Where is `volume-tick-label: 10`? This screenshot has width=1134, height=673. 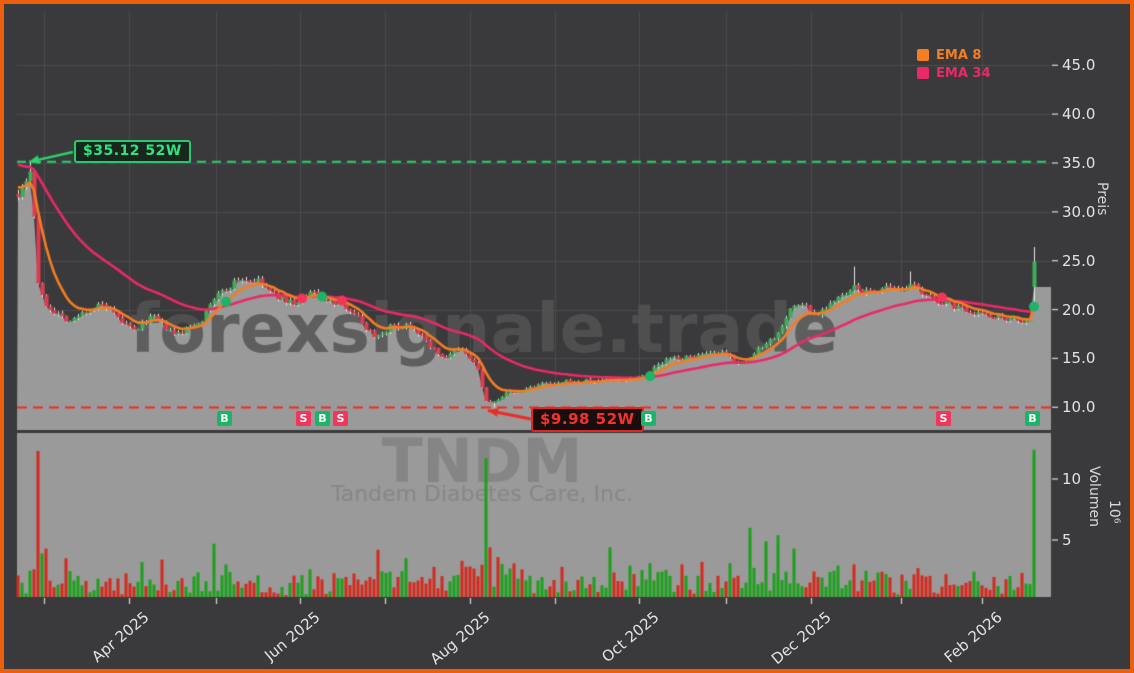
volume-tick-label: 10 is located at coordinates (1072, 479).